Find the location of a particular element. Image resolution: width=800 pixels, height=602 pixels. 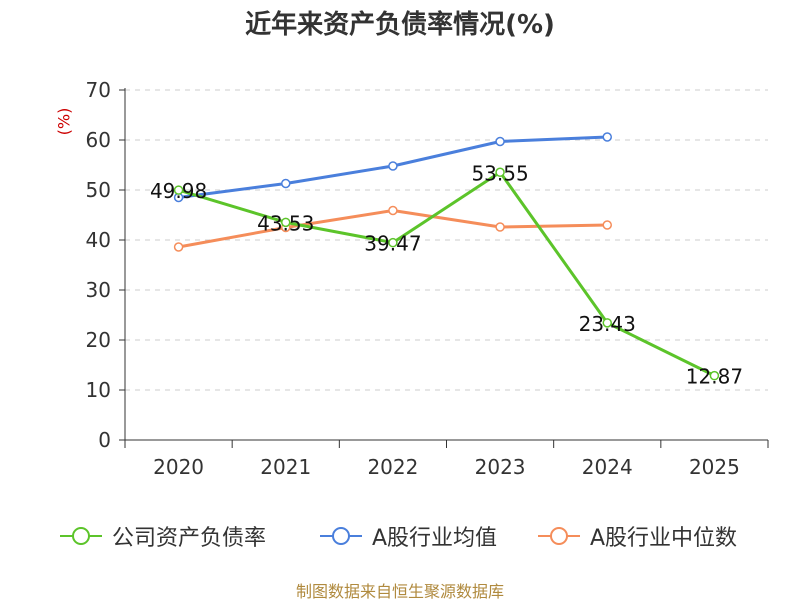

y-tick-label: 30 is located at coordinates (98, 290).